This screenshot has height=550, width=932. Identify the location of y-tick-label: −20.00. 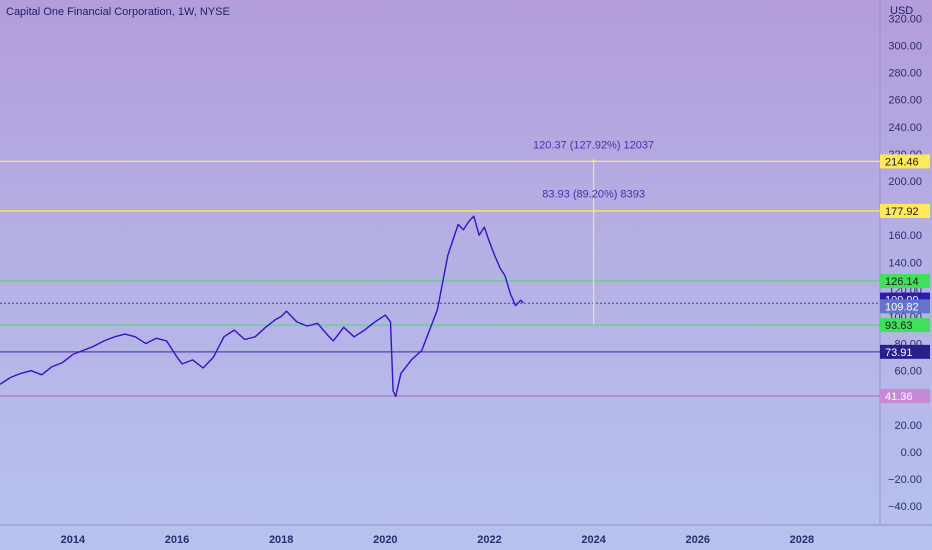
(905, 480).